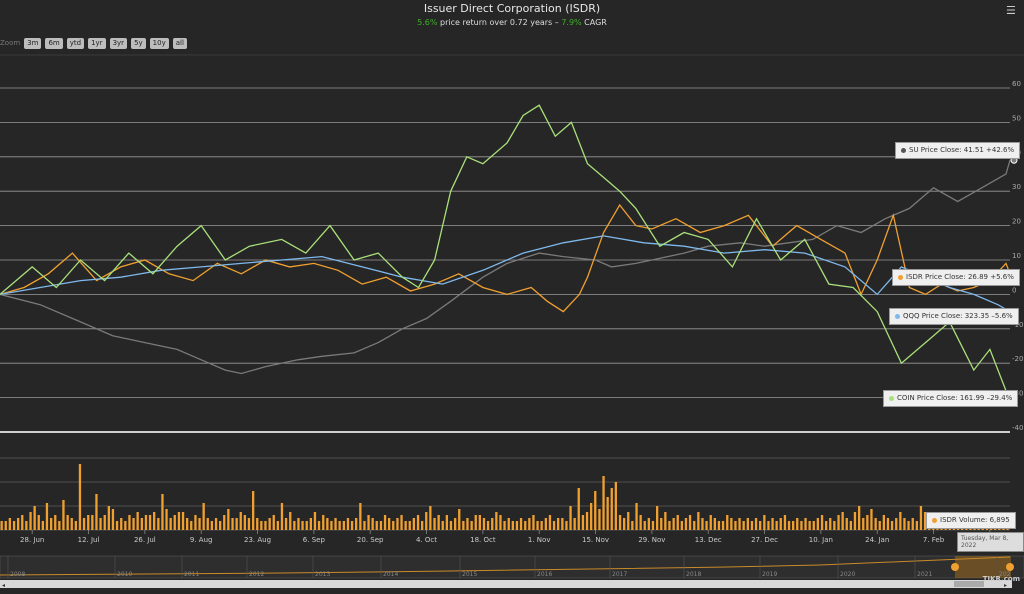 The image size is (1024, 594). What do you see at coordinates (539, 540) in the screenshot?
I see `x-tick-label: 1. Nov` at bounding box center [539, 540].